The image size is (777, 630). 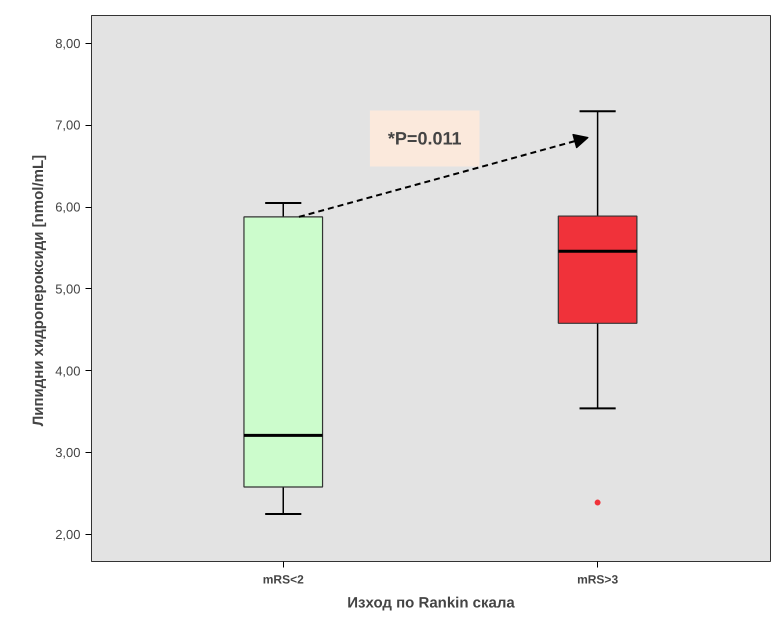 I want to click on x-tick-label: mRS<2, so click(x=283, y=579).